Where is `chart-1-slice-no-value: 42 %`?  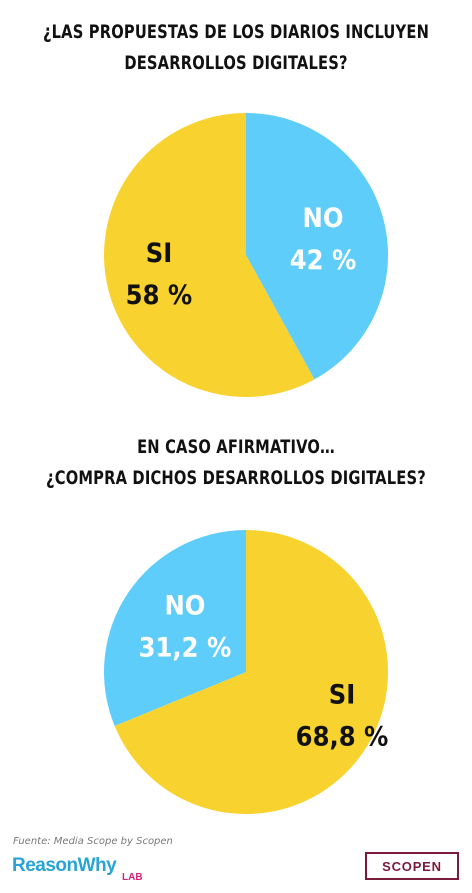 chart-1-slice-no-value: 42 % is located at coordinates (323, 260).